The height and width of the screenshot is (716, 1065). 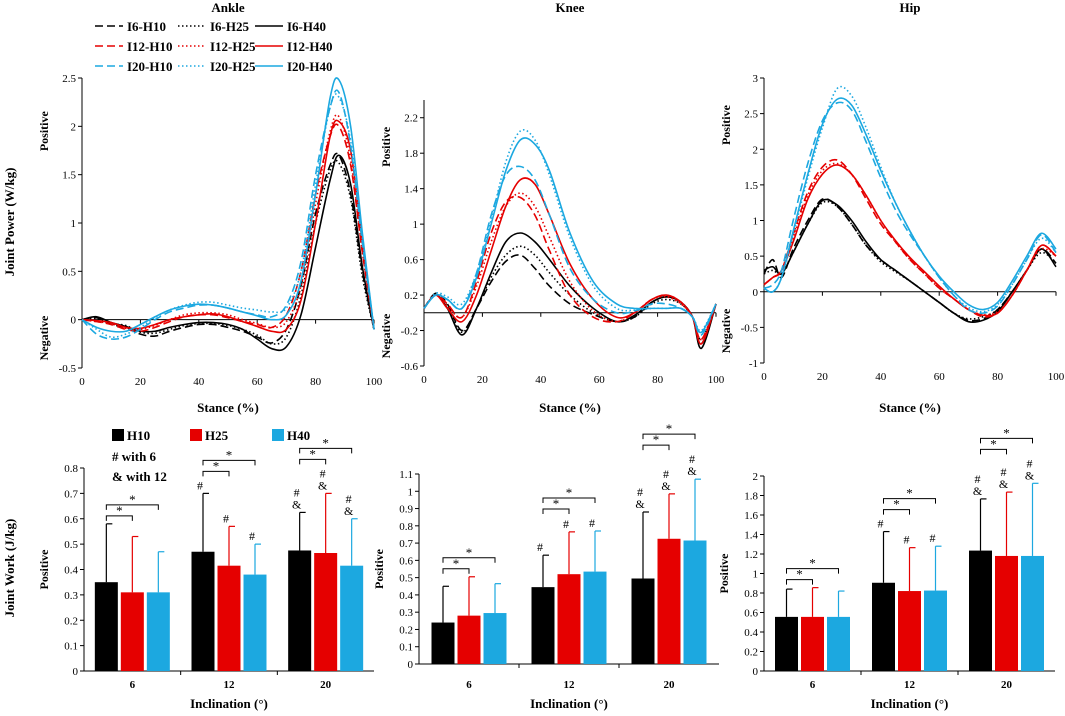 What do you see at coordinates (670, 685) in the screenshot?
I see `category-label: 20` at bounding box center [670, 685].